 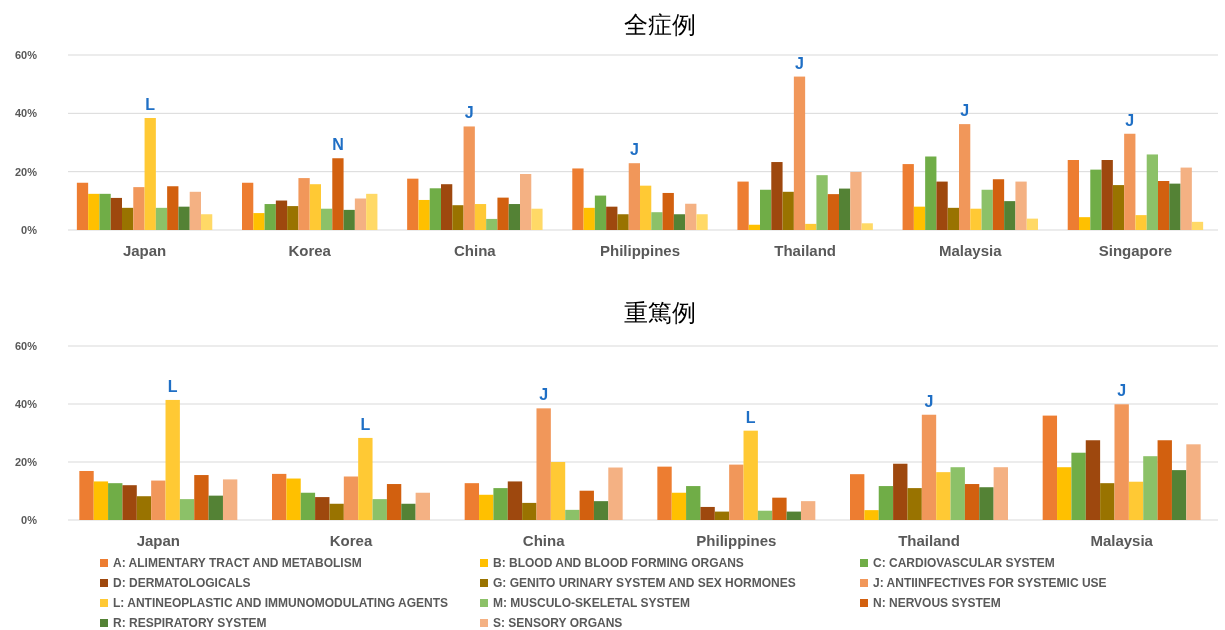 What do you see at coordinates (1122, 540) in the screenshot?
I see `x-tick-label: Malaysia` at bounding box center [1122, 540].